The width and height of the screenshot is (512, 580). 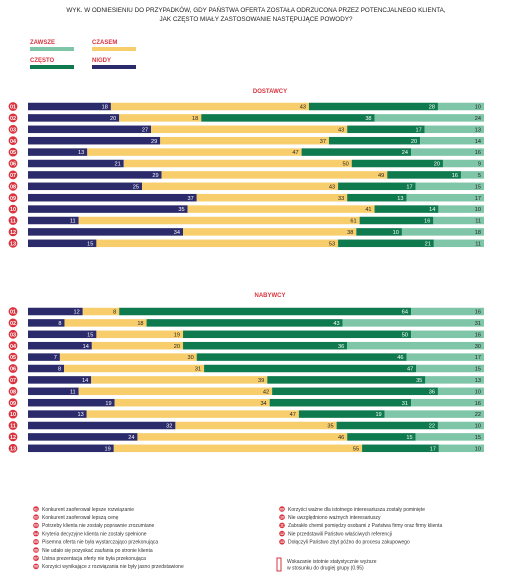 What do you see at coordinates (405, 313) in the screenshot?
I see `bar-value-label: 64` at bounding box center [405, 313].